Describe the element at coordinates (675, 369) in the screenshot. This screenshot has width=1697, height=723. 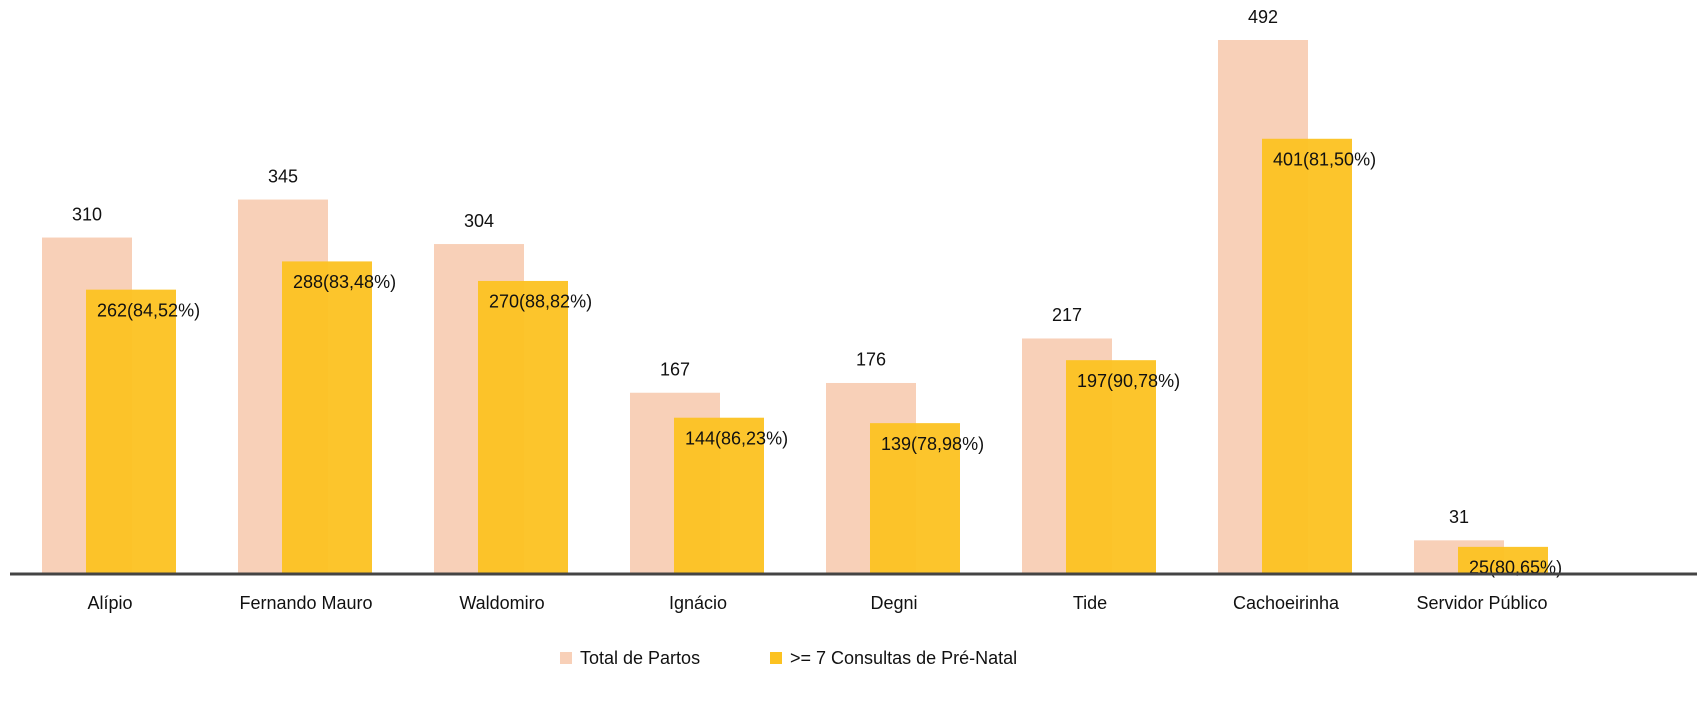
I see `data-label: 167` at that location.